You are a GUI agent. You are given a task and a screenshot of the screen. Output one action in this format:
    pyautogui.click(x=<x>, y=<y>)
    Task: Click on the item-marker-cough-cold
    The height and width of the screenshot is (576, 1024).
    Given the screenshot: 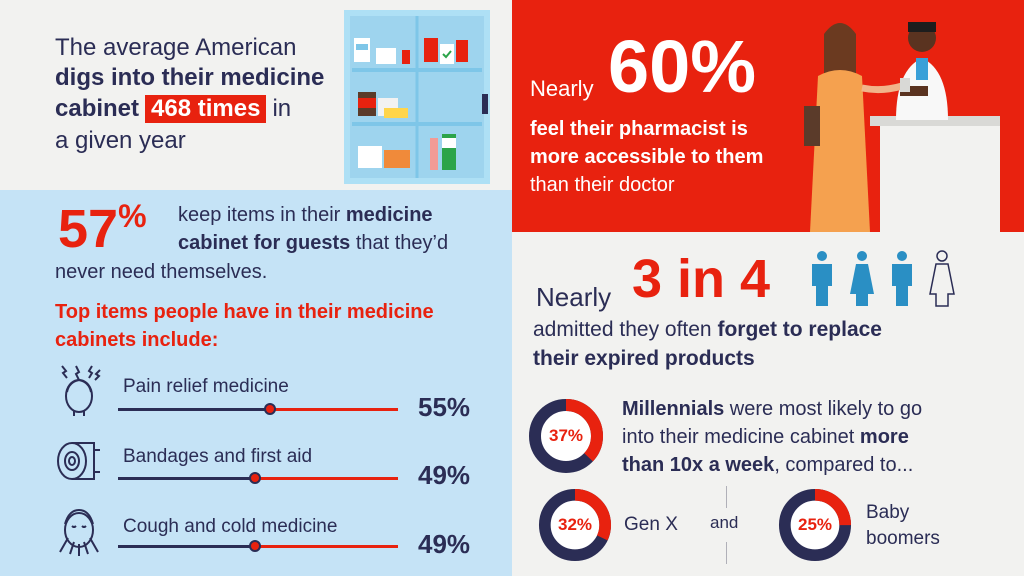 What is the action you would take?
    pyautogui.click(x=255, y=546)
    